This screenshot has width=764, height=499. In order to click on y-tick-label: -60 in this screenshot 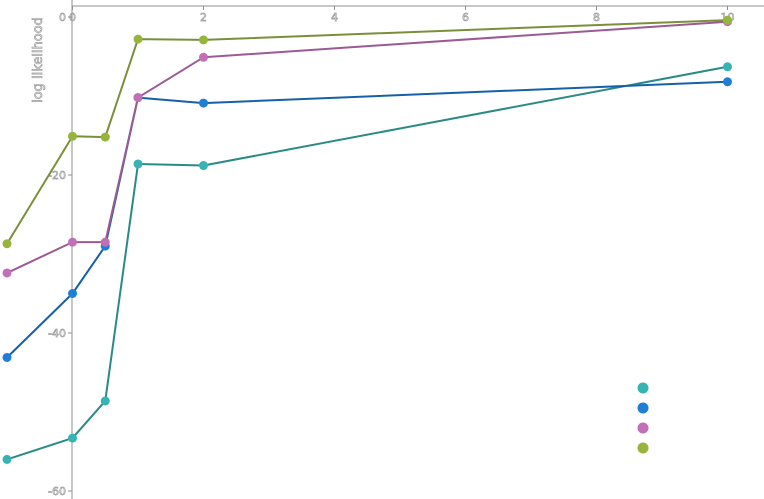, I will do `click(57, 491)`.